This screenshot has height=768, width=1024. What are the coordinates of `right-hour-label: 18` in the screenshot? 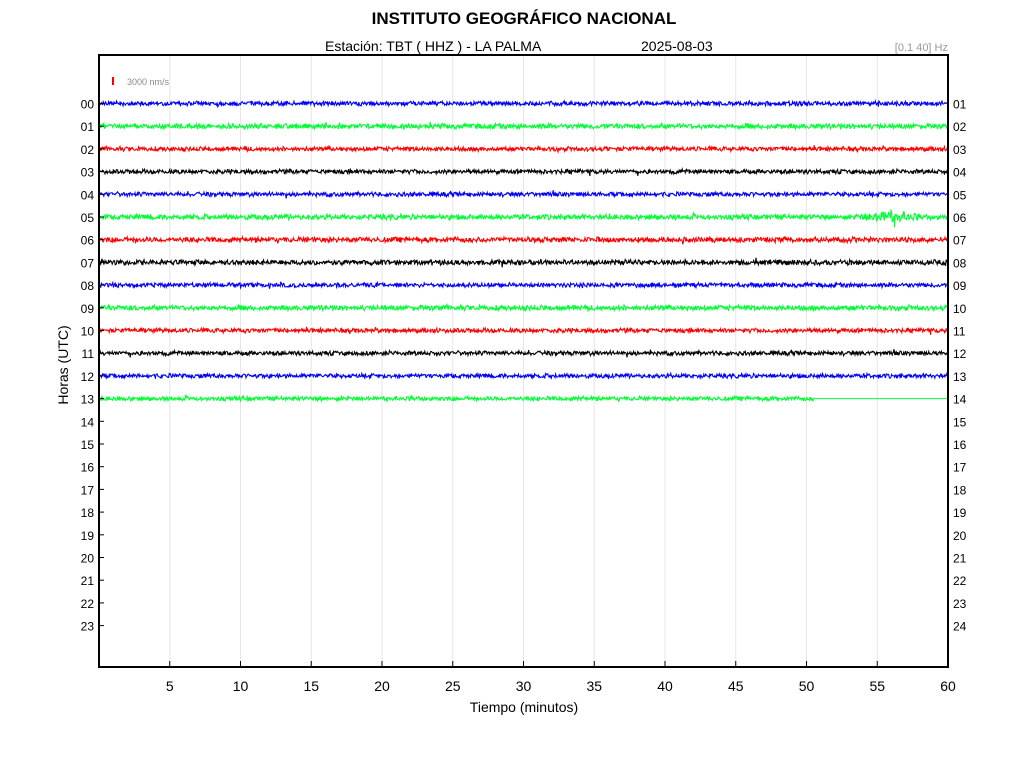 It's located at (960, 490).